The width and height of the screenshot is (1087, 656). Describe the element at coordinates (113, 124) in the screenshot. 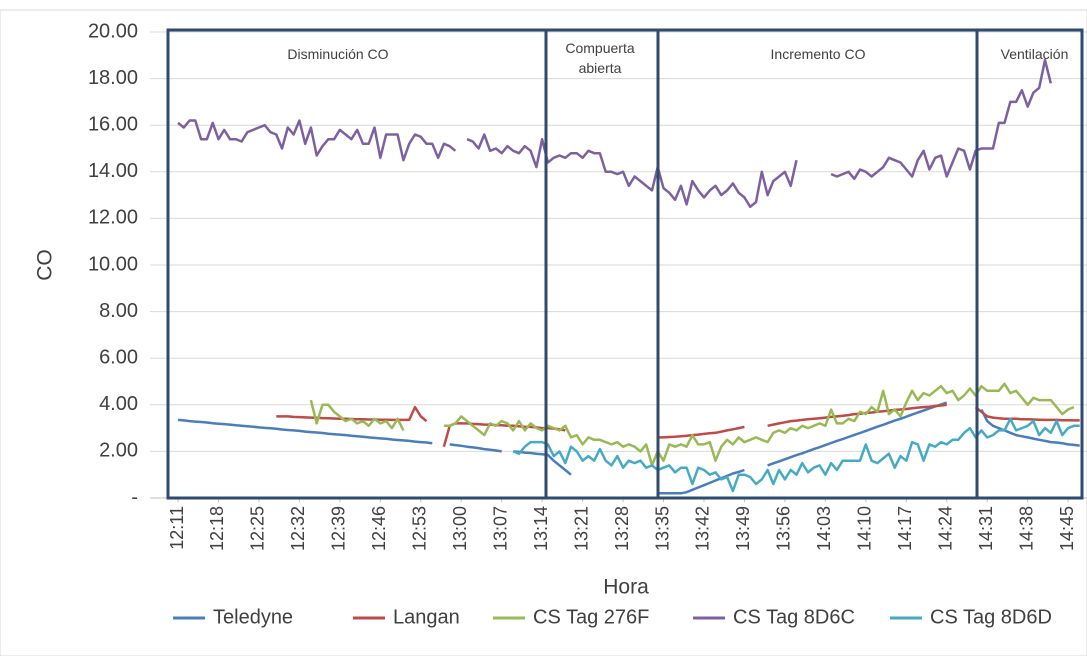

I see `y-tick-label: 16.00` at that location.